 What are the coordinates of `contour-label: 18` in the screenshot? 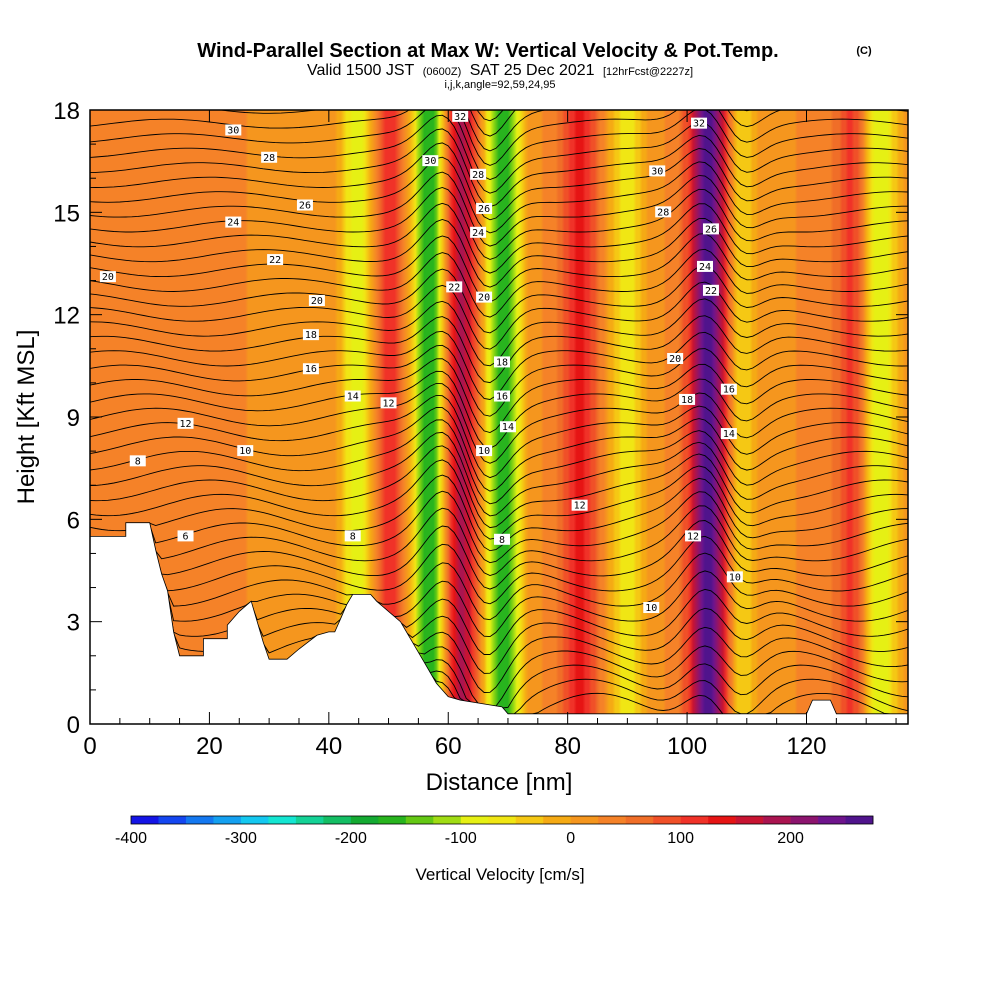 It's located at (501, 362).